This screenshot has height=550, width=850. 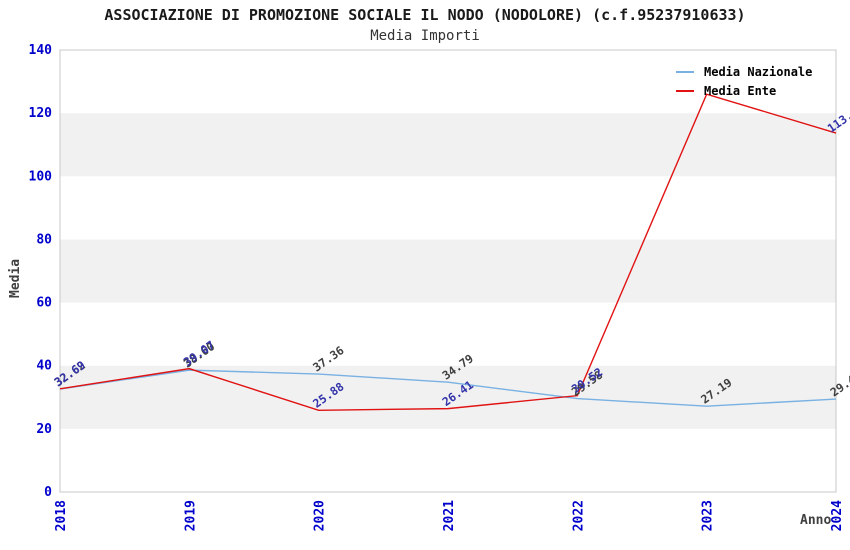 What do you see at coordinates (448, 388) in the screenshot?
I see `series-line-media-nazionale` at bounding box center [448, 388].